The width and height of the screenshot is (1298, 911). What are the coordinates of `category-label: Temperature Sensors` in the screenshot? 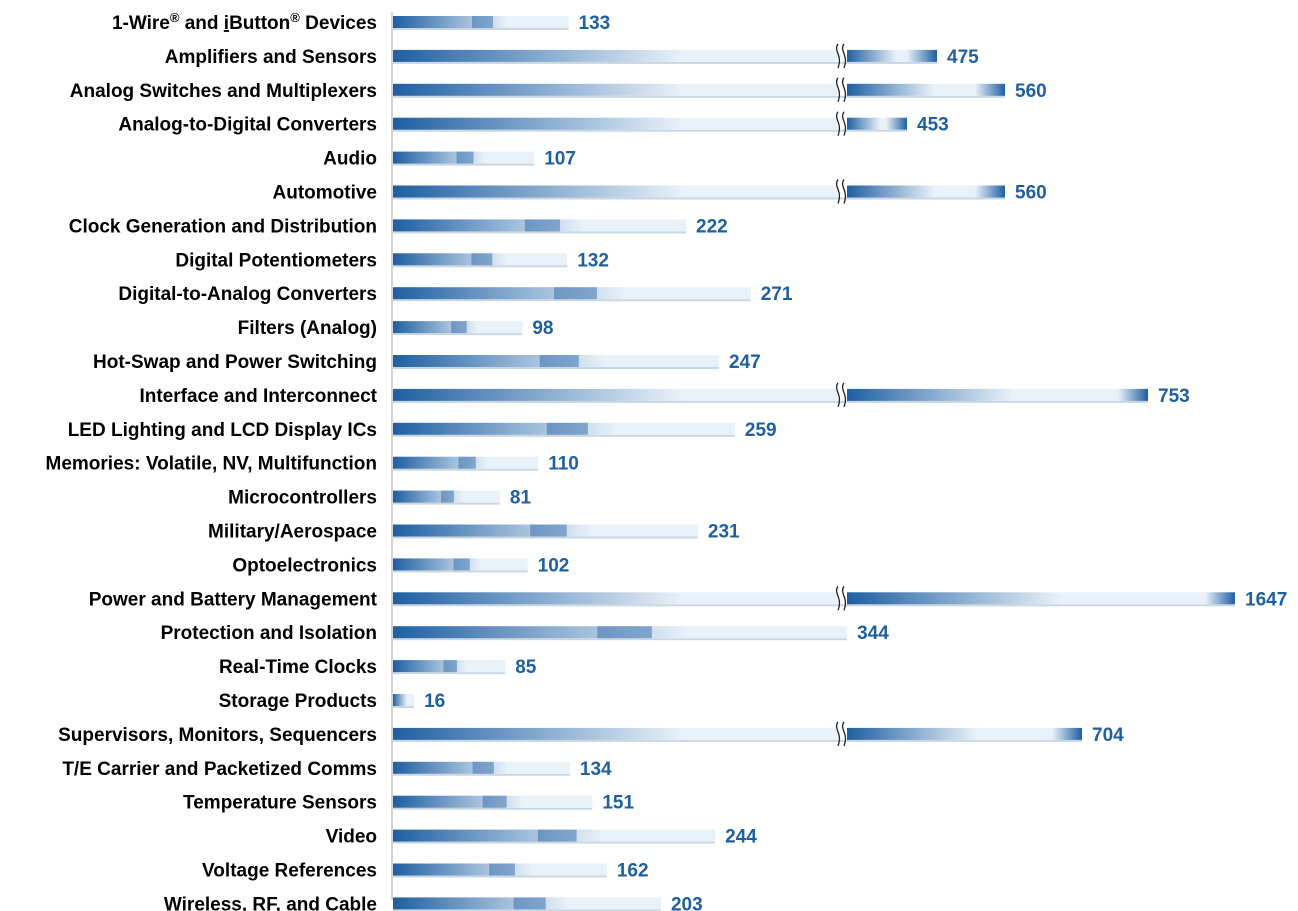 It's located at (280, 803).